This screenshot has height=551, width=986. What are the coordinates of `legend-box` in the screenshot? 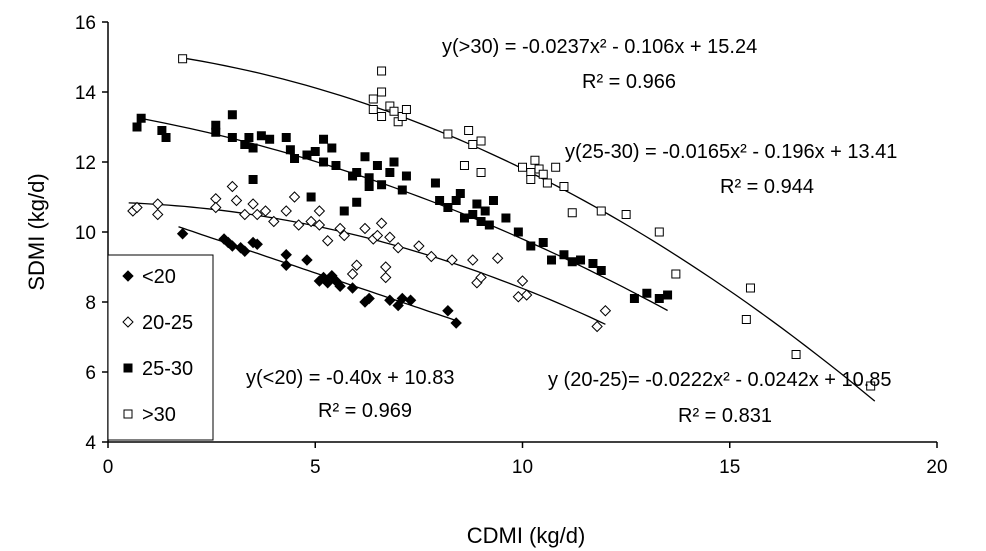 It's located at (160, 347).